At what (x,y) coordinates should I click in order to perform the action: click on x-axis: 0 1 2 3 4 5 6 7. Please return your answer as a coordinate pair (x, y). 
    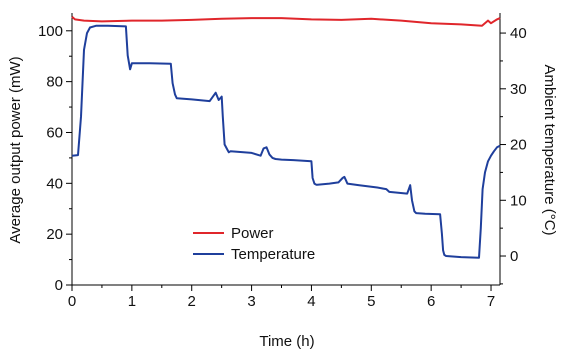
    Looking at the image, I should click on (281, 297).